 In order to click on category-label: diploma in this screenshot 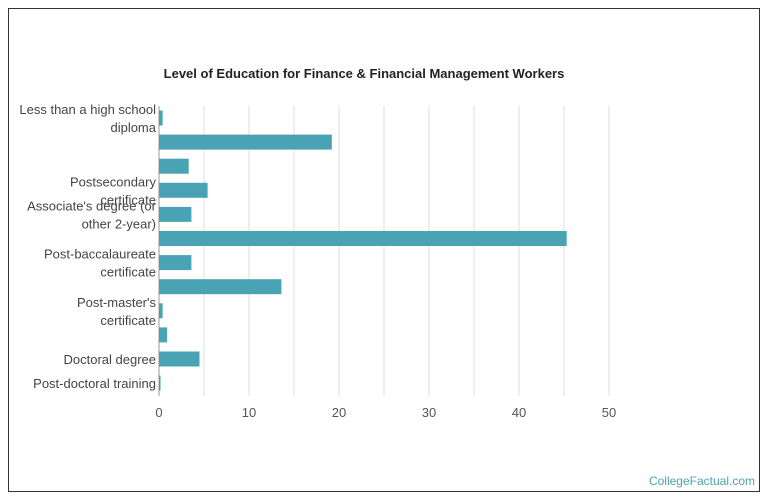, I will do `click(133, 127)`.